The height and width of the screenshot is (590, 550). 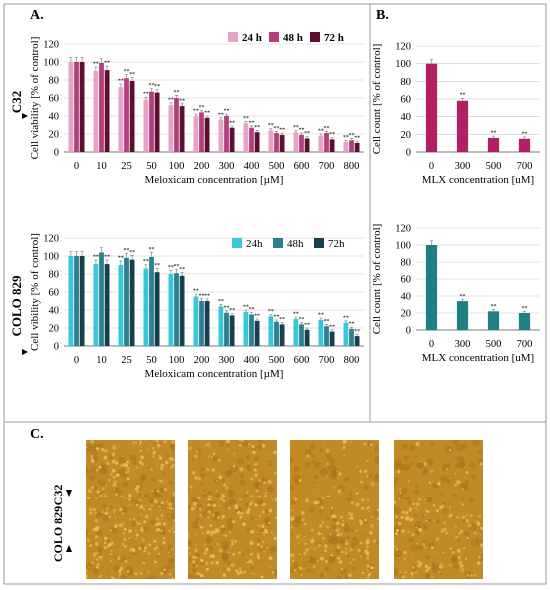 I want to click on legend-label: 48h, so click(x=295, y=244).